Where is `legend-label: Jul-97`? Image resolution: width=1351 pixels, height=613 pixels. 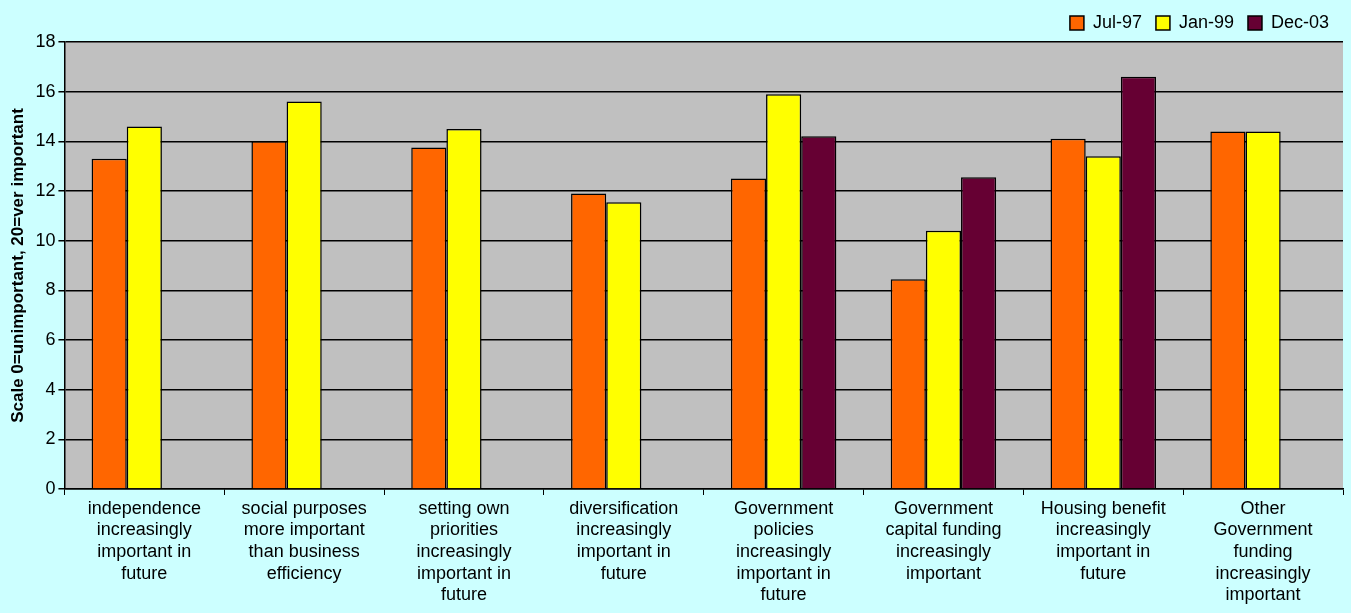 legend-label: Jul-97 is located at coordinates (1117, 21).